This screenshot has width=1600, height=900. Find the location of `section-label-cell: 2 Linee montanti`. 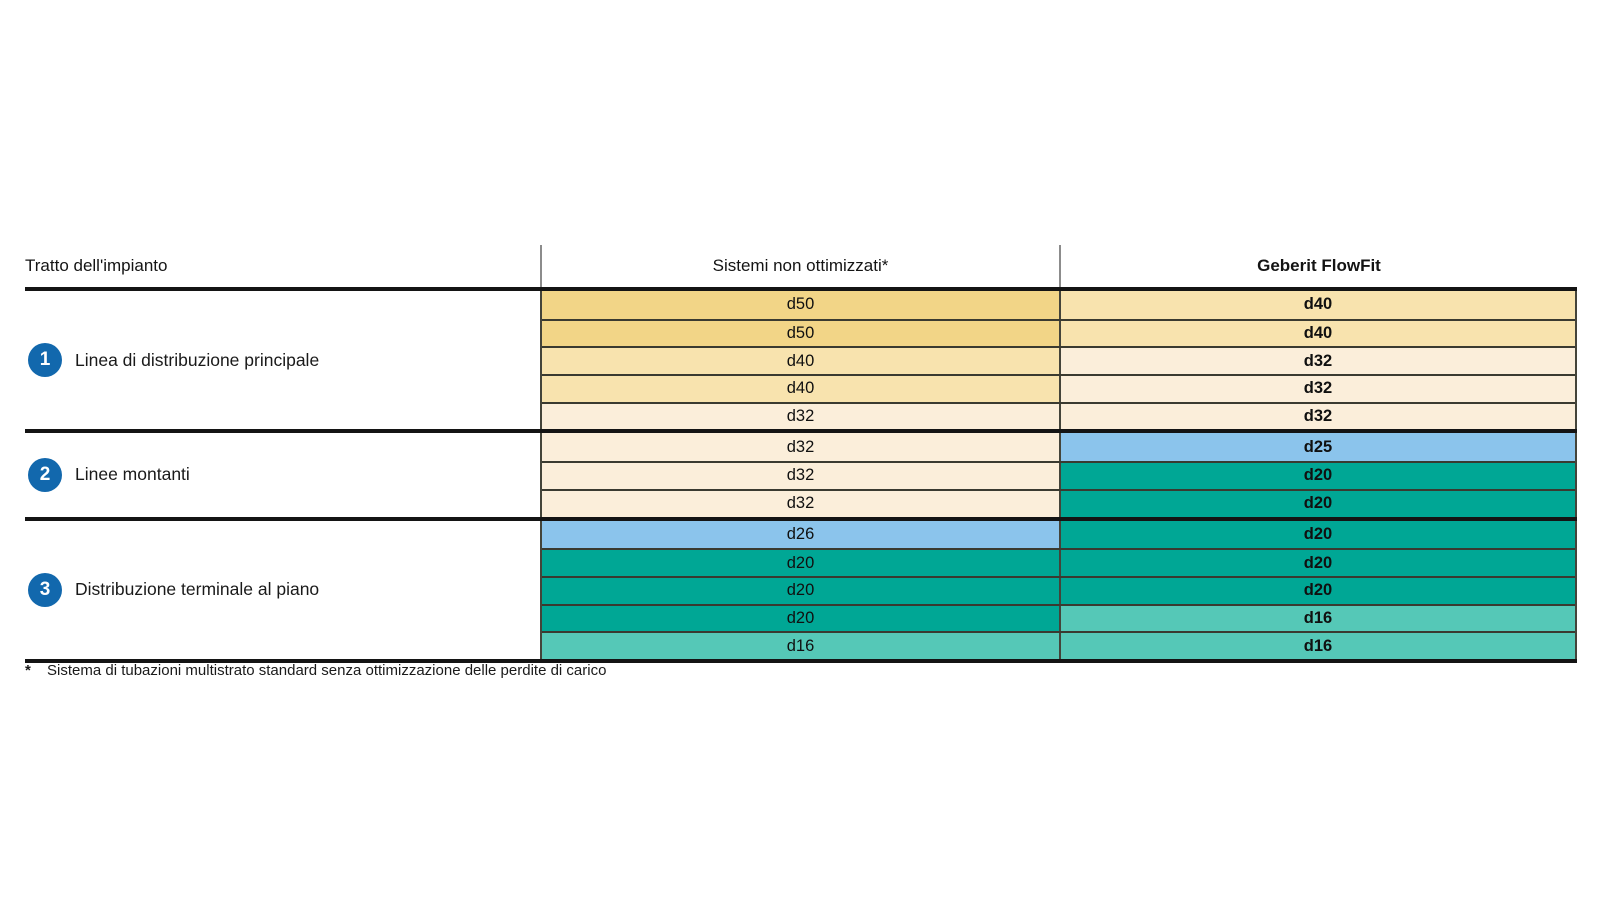

section-label-cell: 2 Linee montanti is located at coordinates (282, 475).